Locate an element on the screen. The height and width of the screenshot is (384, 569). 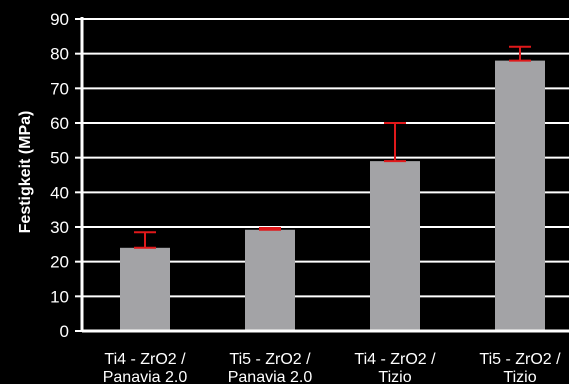
x-category-label: Ti4 - ZrO2 /Tizio is located at coordinates (395, 367).